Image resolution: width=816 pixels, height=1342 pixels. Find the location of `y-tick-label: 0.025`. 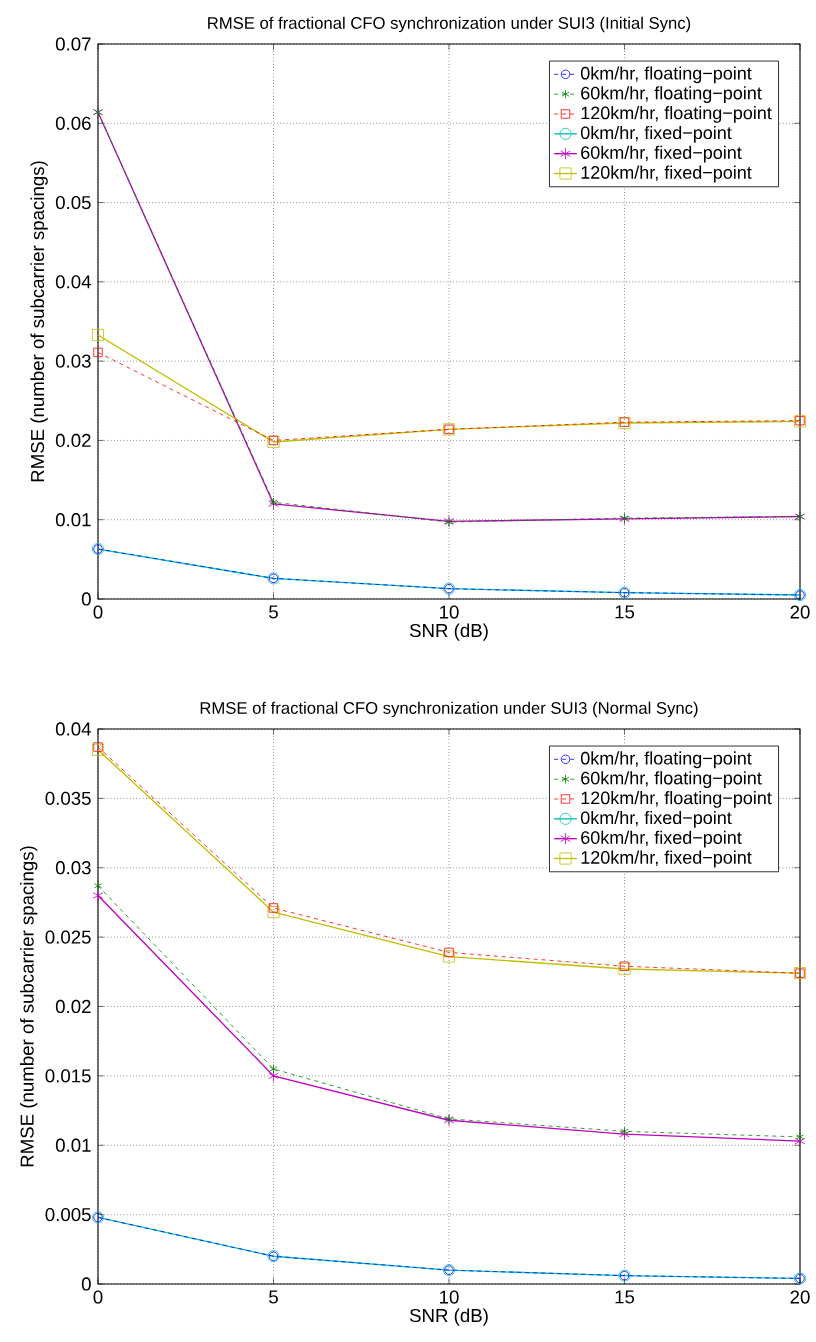

y-tick-label: 0.025 is located at coordinates (68, 937).